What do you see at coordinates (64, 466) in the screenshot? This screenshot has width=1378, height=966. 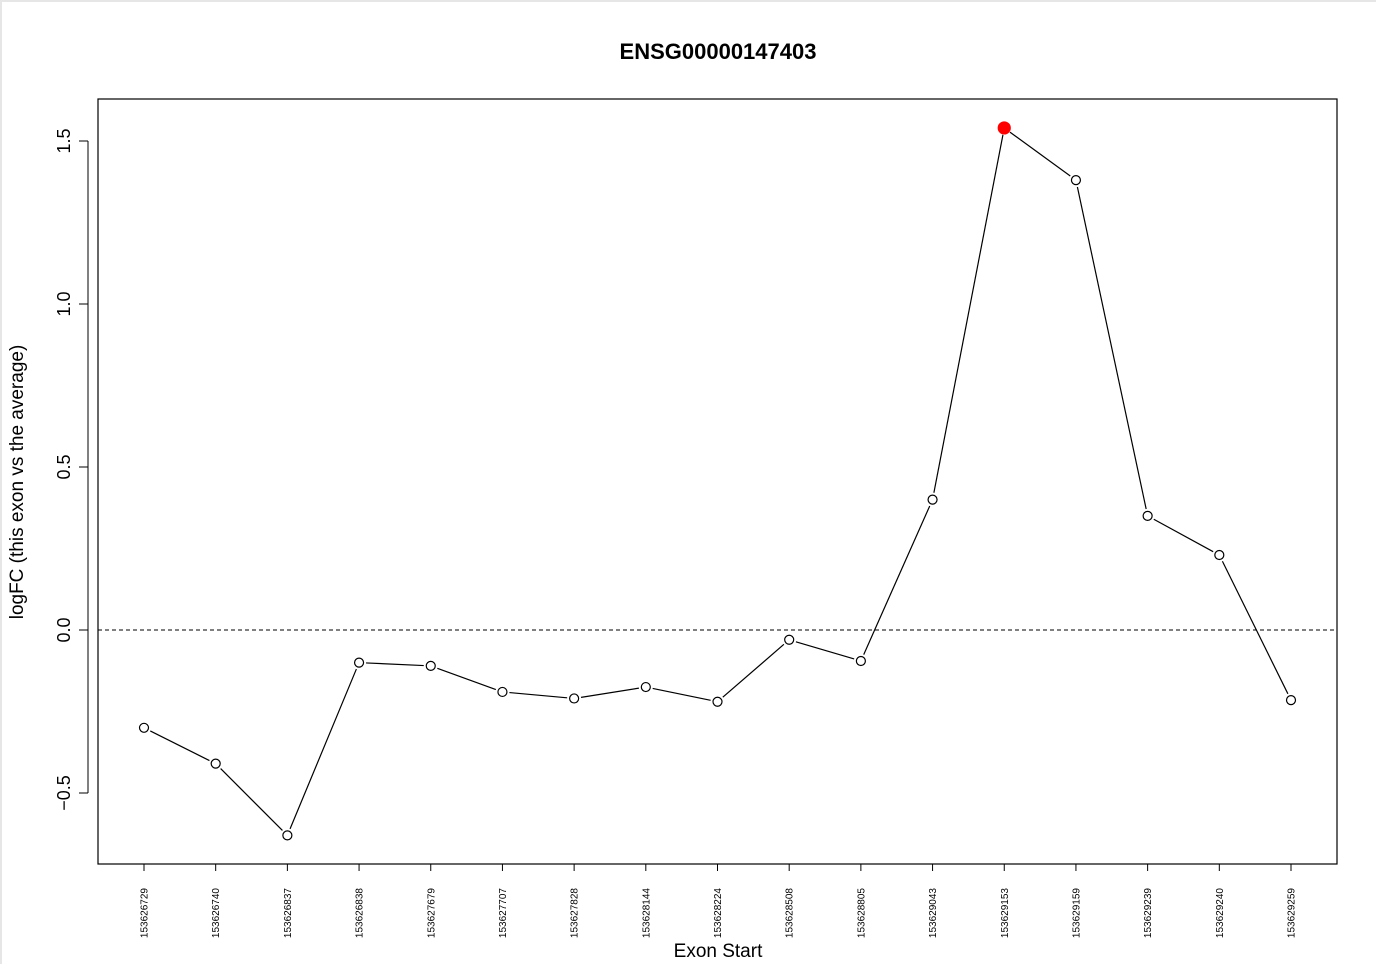 I see `y-tick-label: 0.5` at bounding box center [64, 466].